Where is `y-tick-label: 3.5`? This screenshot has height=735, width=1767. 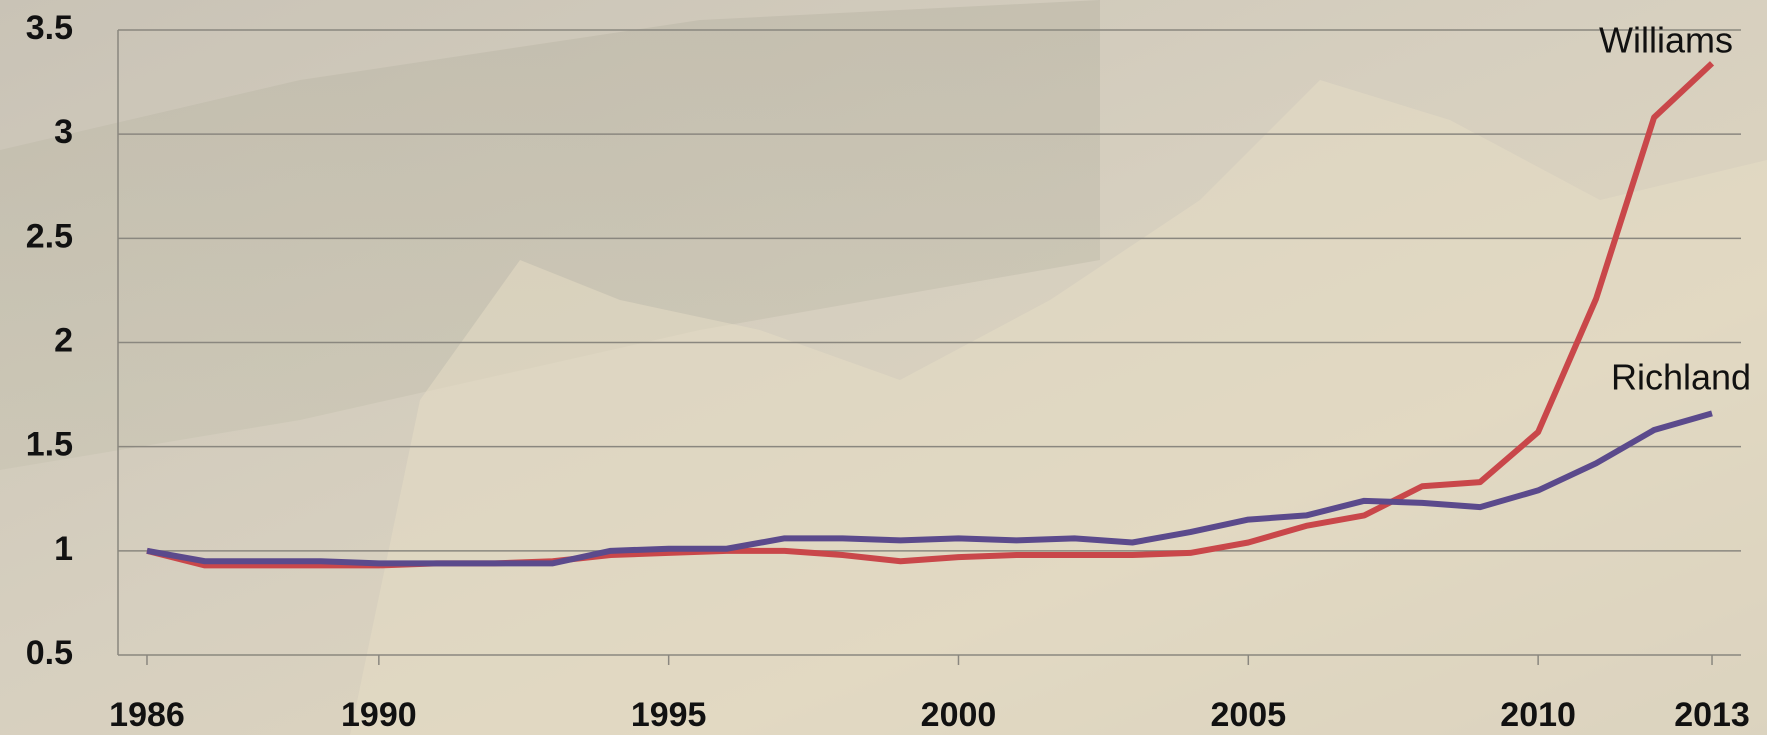
y-tick-label: 3.5 is located at coordinates (49, 28).